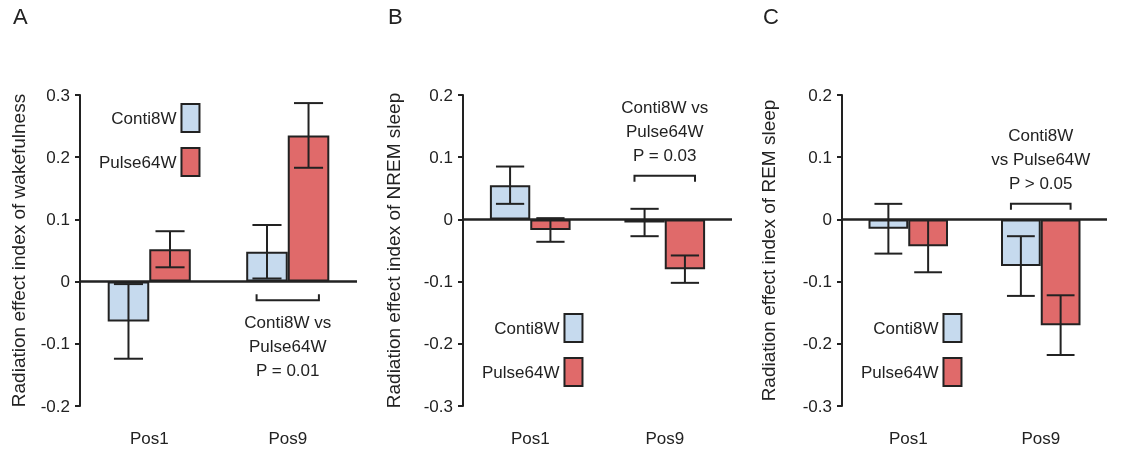  Describe the element at coordinates (665, 132) in the screenshot. I see `annotation: Conti8W vs Pulse64W P = 0.03` at that location.